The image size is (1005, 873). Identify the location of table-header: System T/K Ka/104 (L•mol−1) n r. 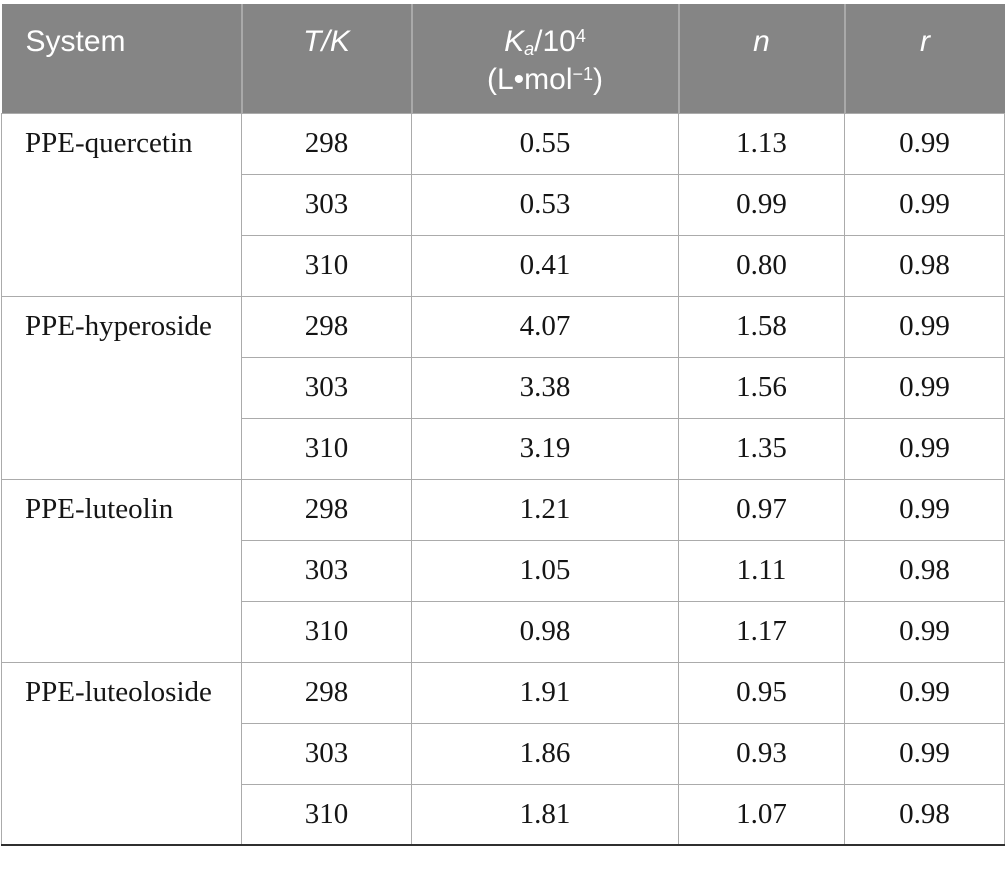
(503, 58).